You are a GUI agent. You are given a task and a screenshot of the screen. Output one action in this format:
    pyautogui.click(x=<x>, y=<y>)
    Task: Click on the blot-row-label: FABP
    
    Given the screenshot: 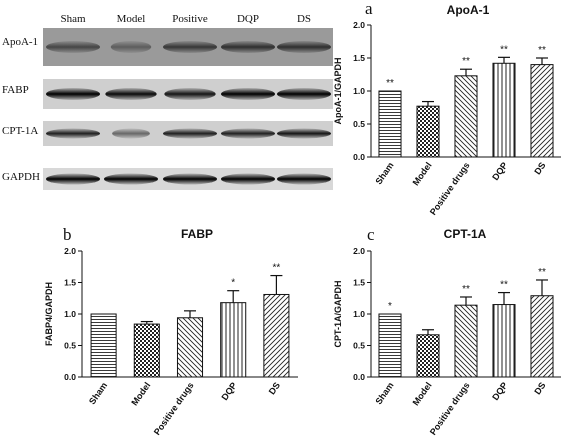 What is the action you would take?
    pyautogui.click(x=15, y=90)
    